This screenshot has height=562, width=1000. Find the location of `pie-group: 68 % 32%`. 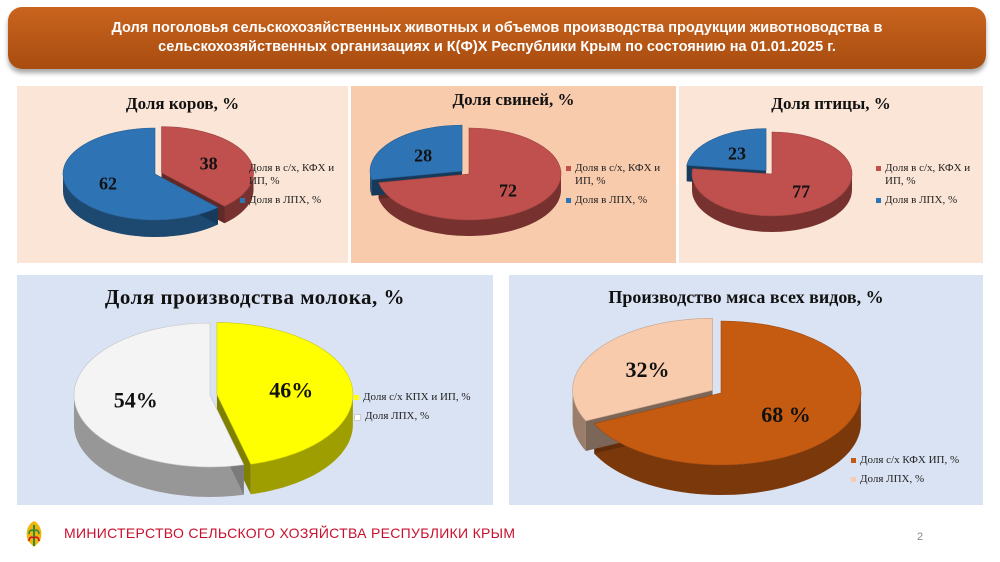

pie-group: 68 % 32% is located at coordinates (717, 406).